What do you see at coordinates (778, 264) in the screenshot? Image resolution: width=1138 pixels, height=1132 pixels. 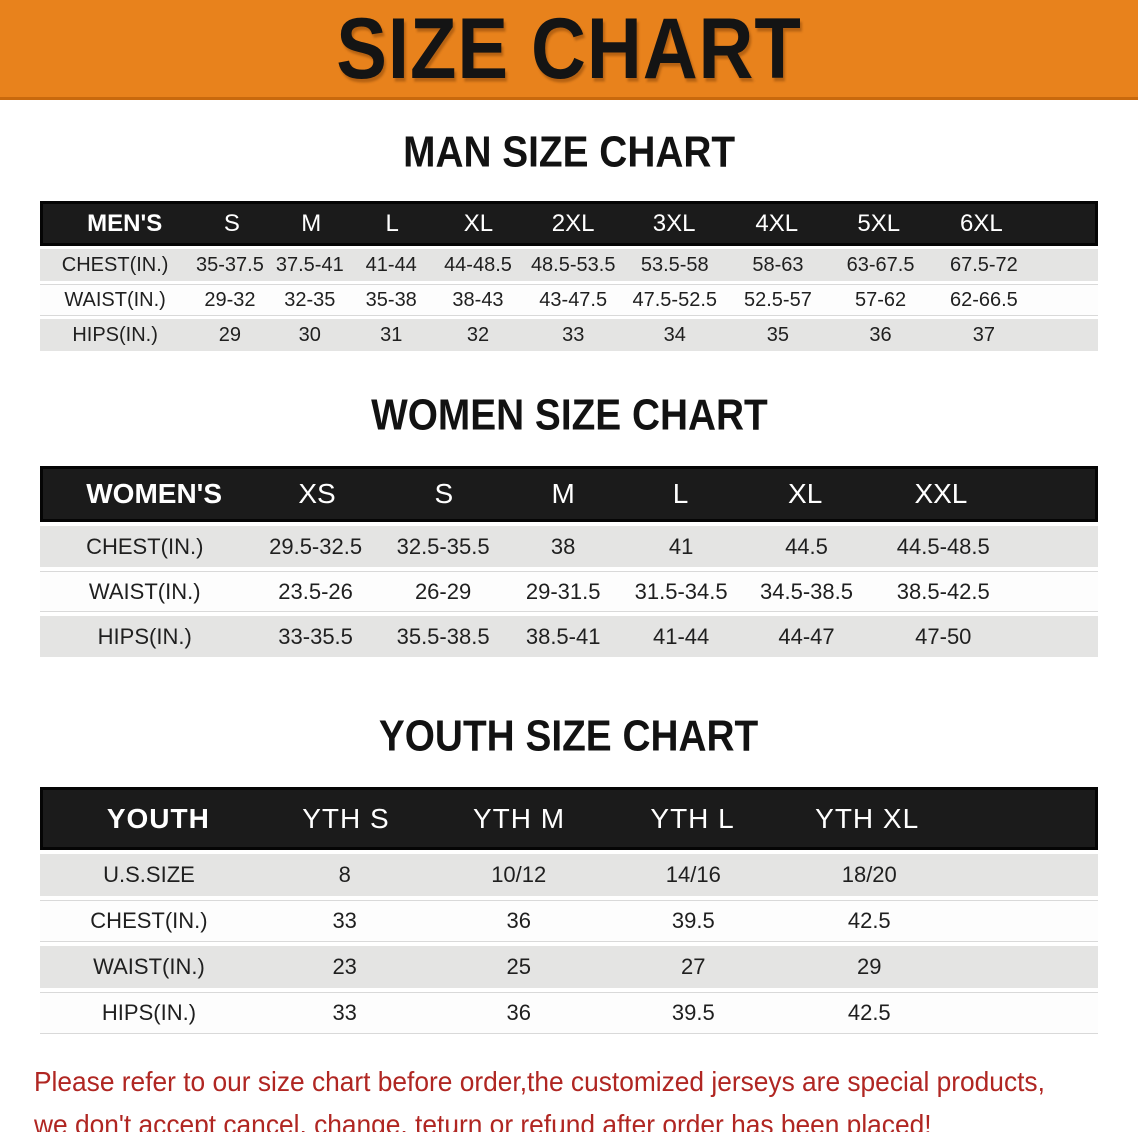 I see `table-cell: 58-63` at bounding box center [778, 264].